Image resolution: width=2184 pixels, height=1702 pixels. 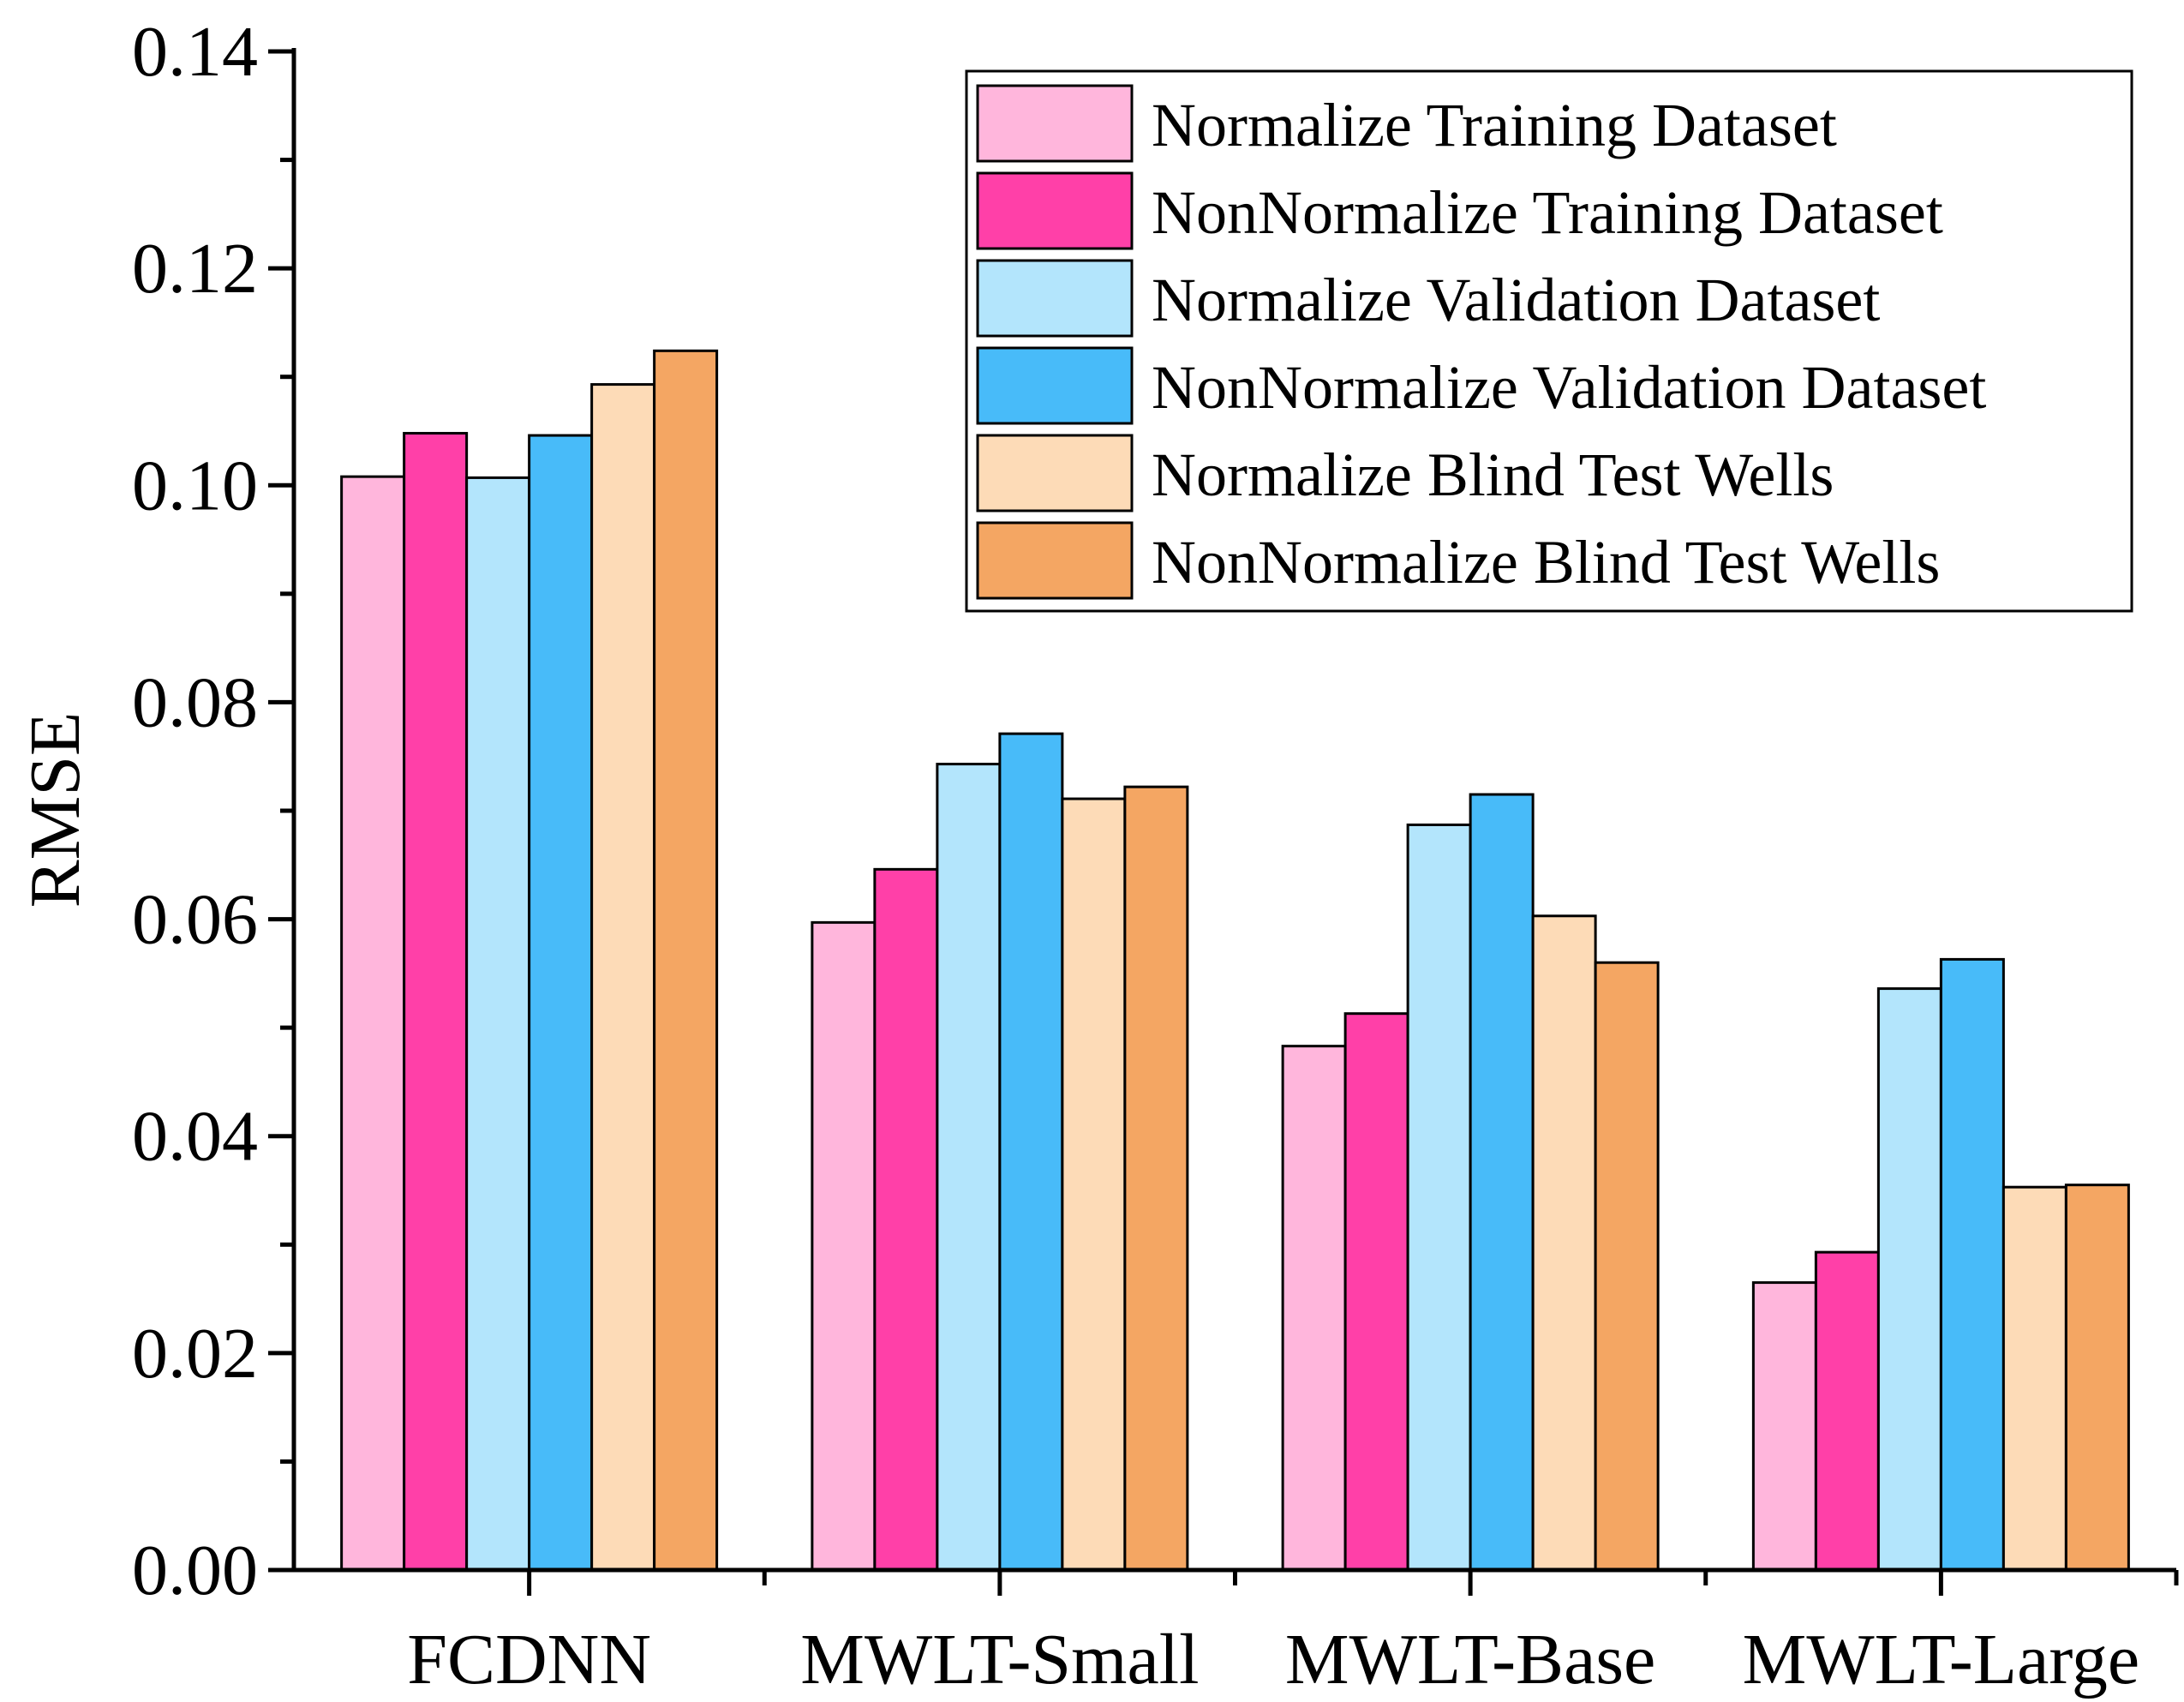 What do you see at coordinates (561, 1003) in the screenshot?
I see `bar-4-fcdnn` at bounding box center [561, 1003].